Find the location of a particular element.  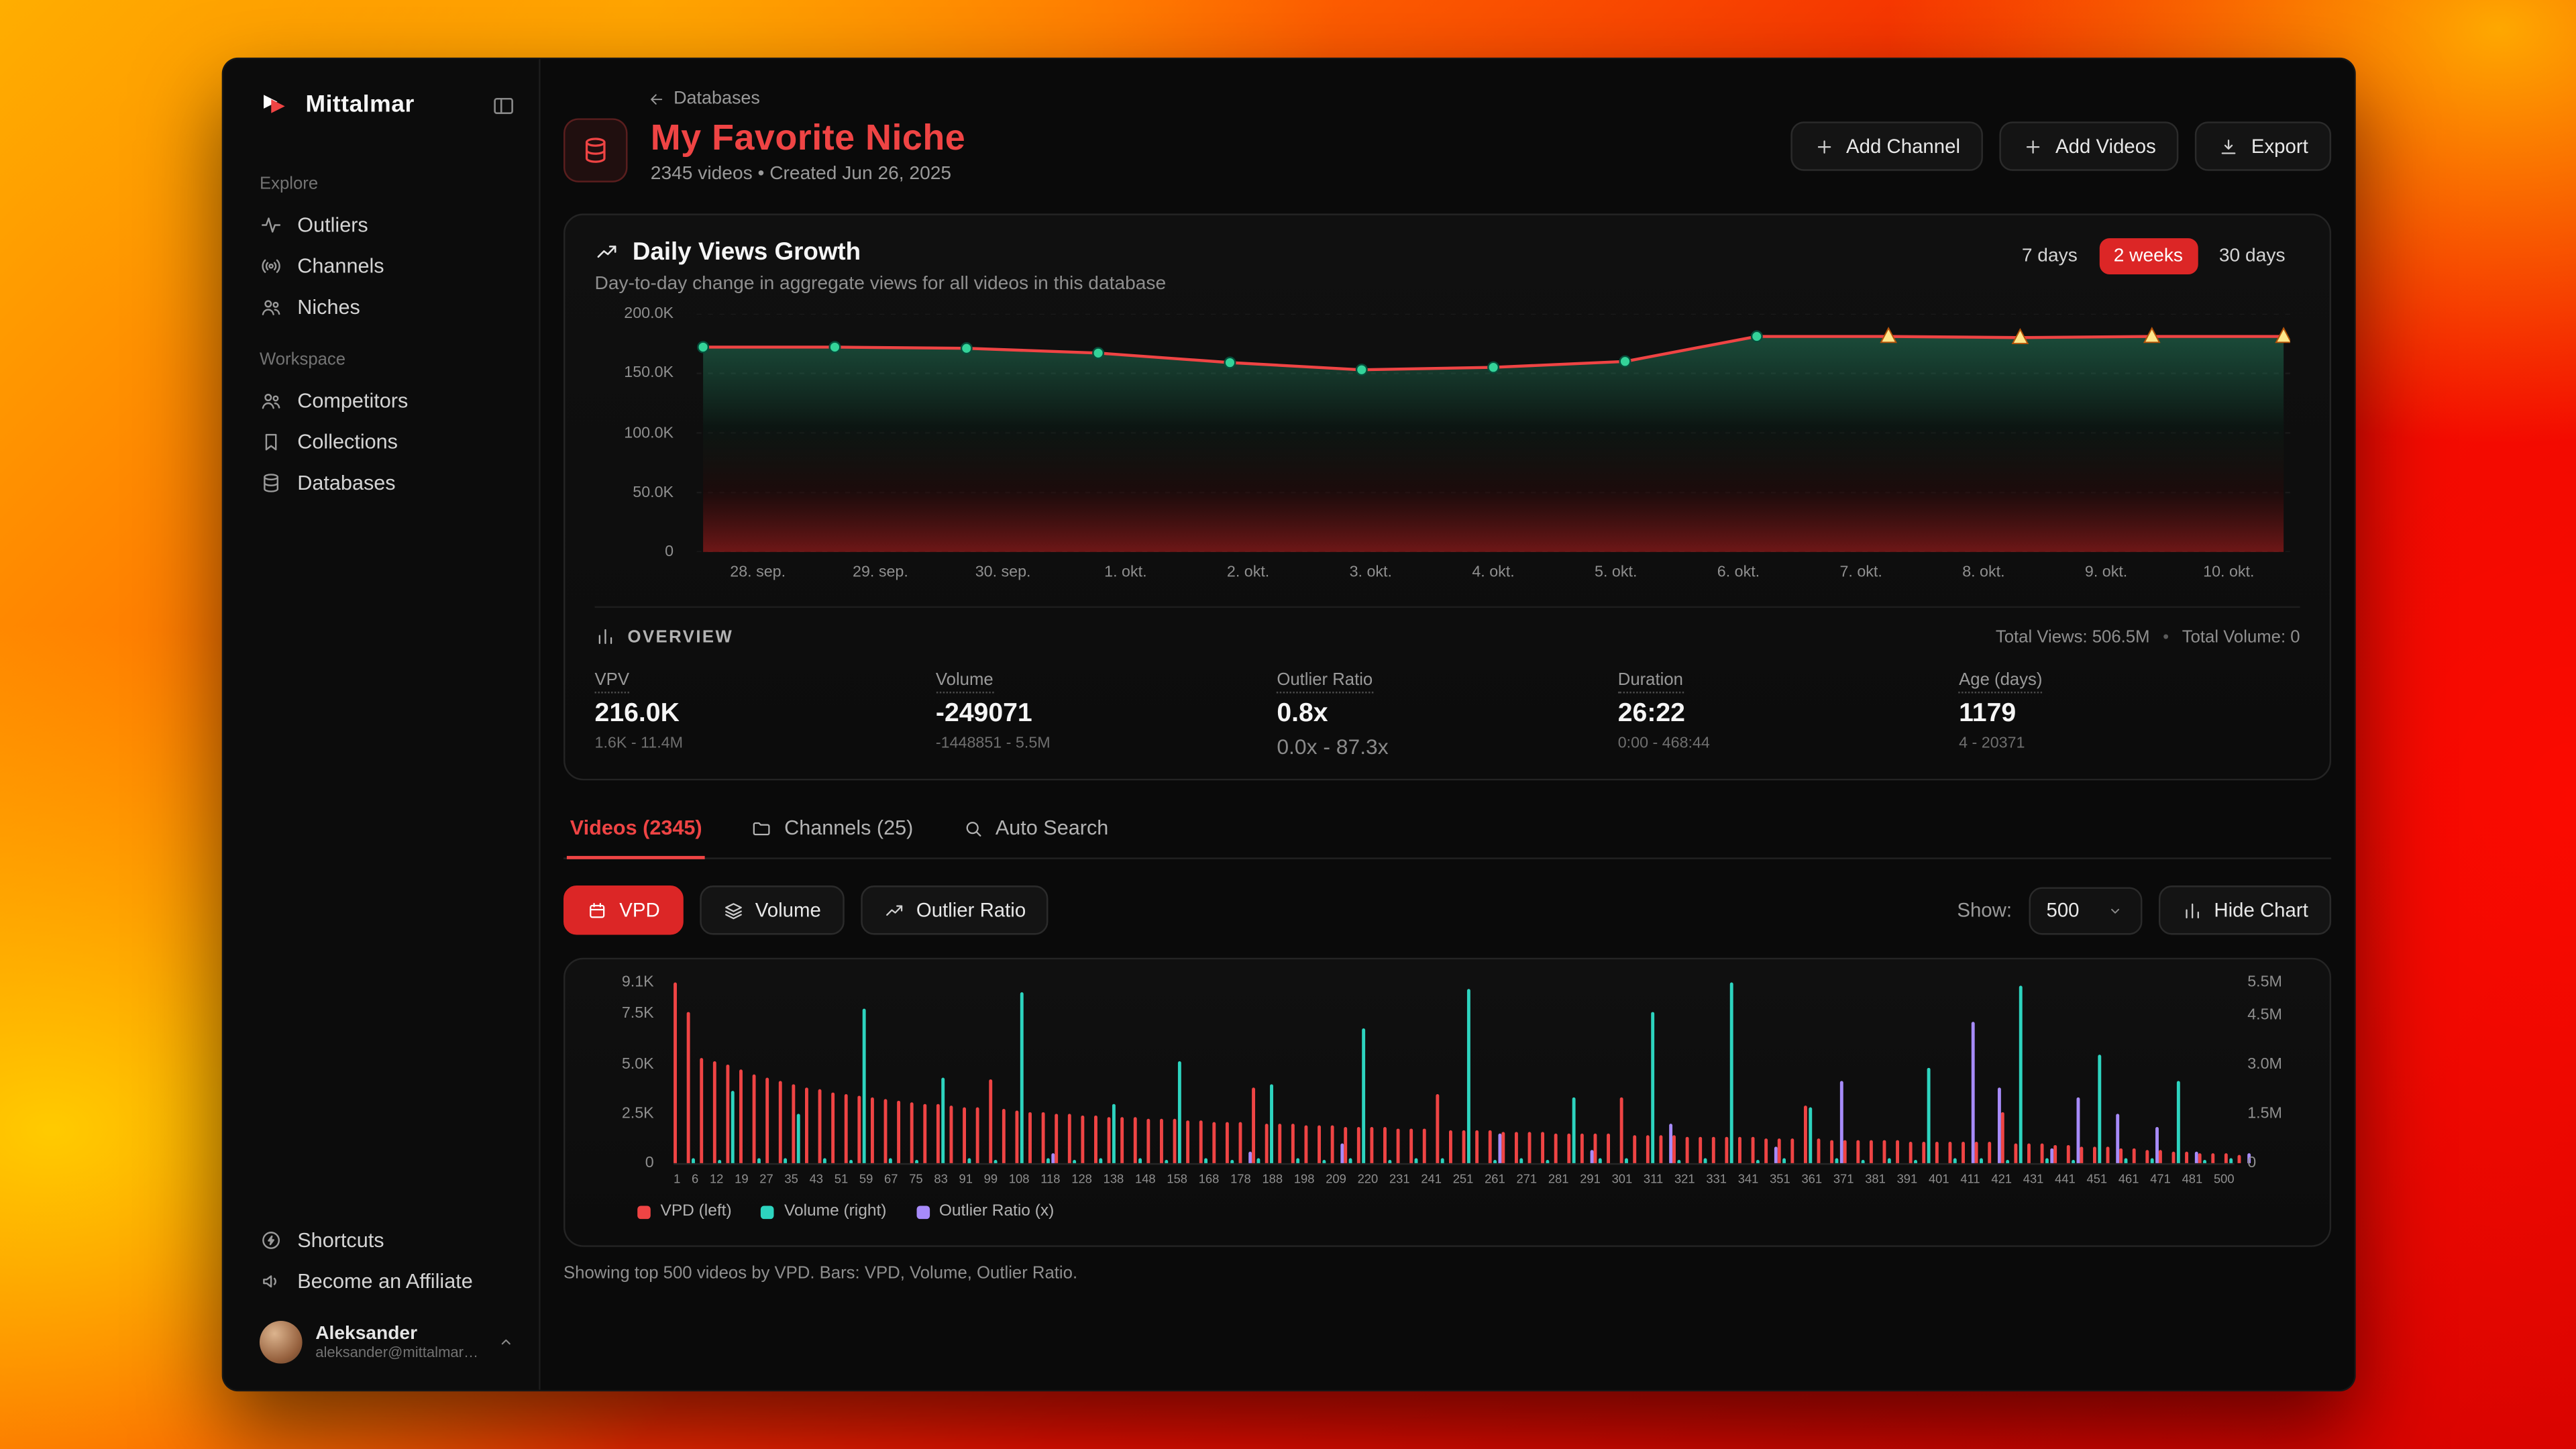

sidebar-item-niches: Niches is located at coordinates (388, 306).